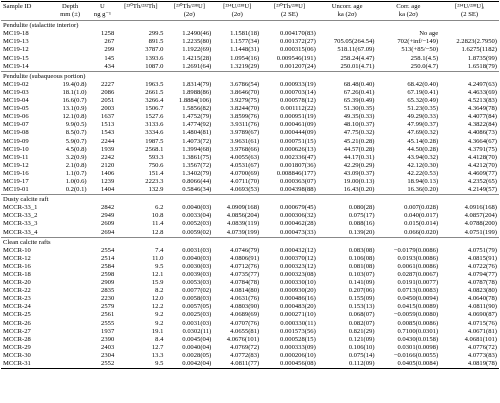 This screenshot has height=403, width=500. What do you see at coordinates (289, 364) in the screenshot?
I see `cell: 0.000456(08)` at bounding box center [289, 364].